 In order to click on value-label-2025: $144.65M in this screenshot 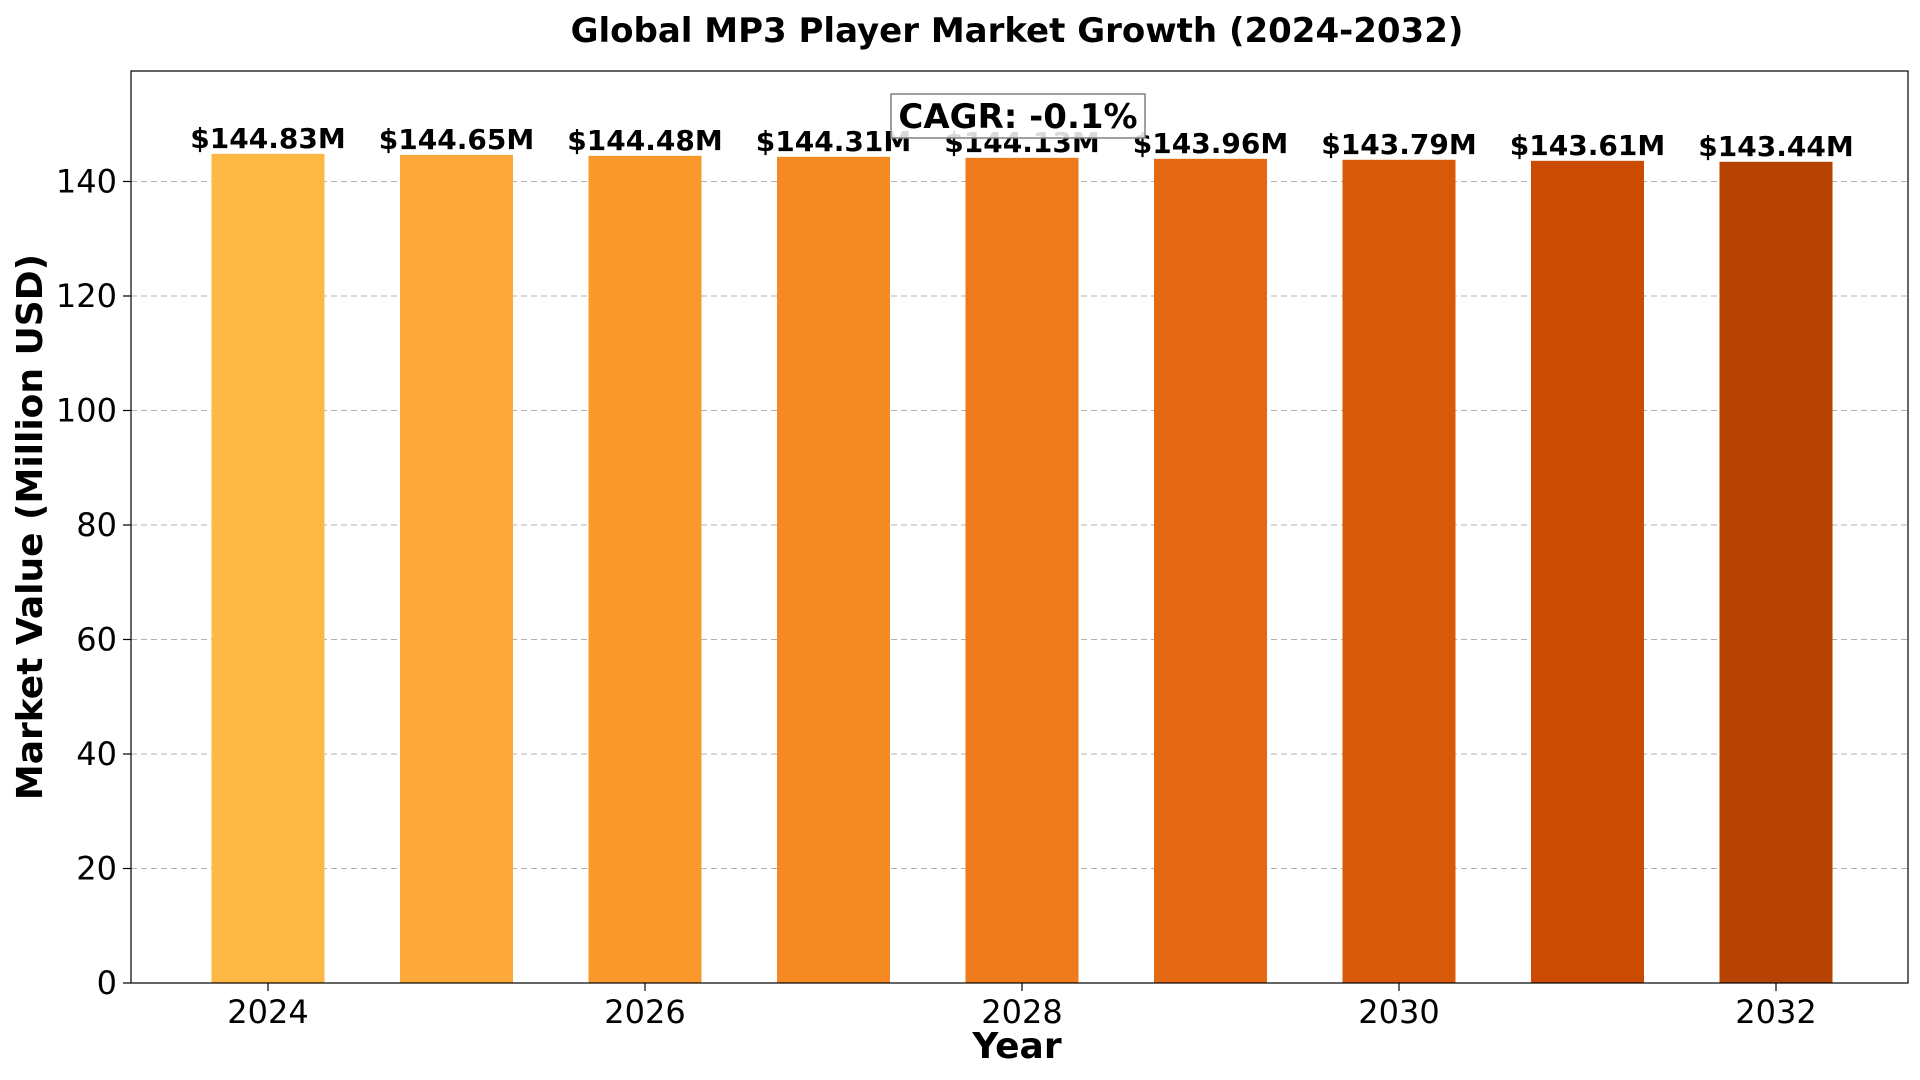, I will do `click(456, 139)`.